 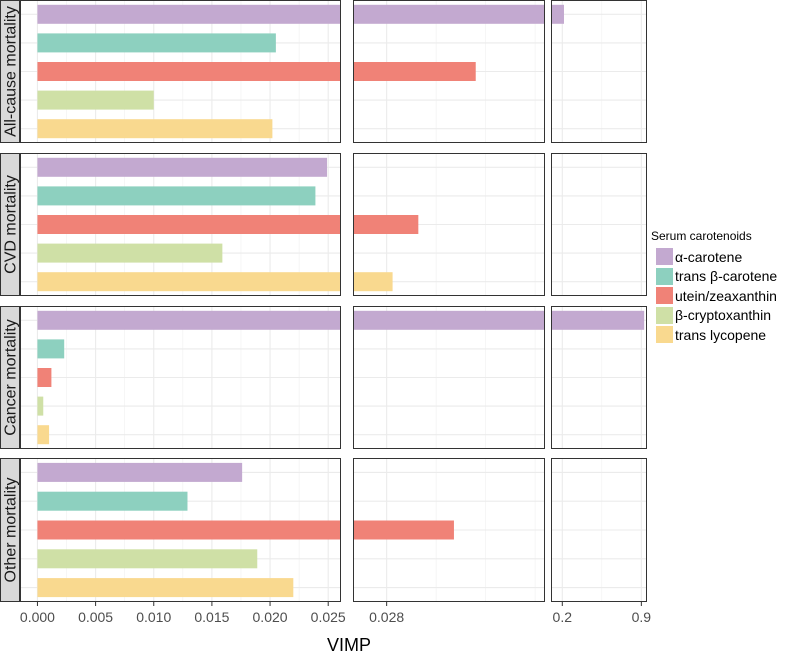 I want to click on x-tick-label: 0.025, so click(x=328, y=617).